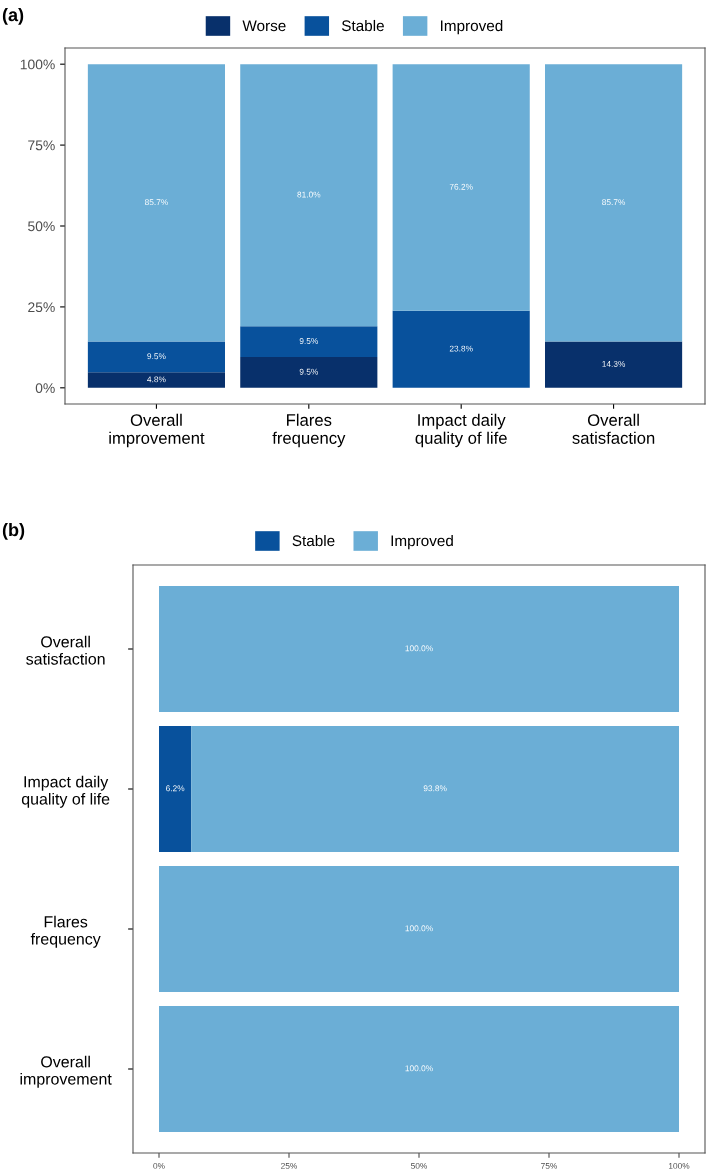 The height and width of the screenshot is (1169, 709). What do you see at coordinates (41, 226) in the screenshot?
I see `y-tick-label: 50%` at bounding box center [41, 226].